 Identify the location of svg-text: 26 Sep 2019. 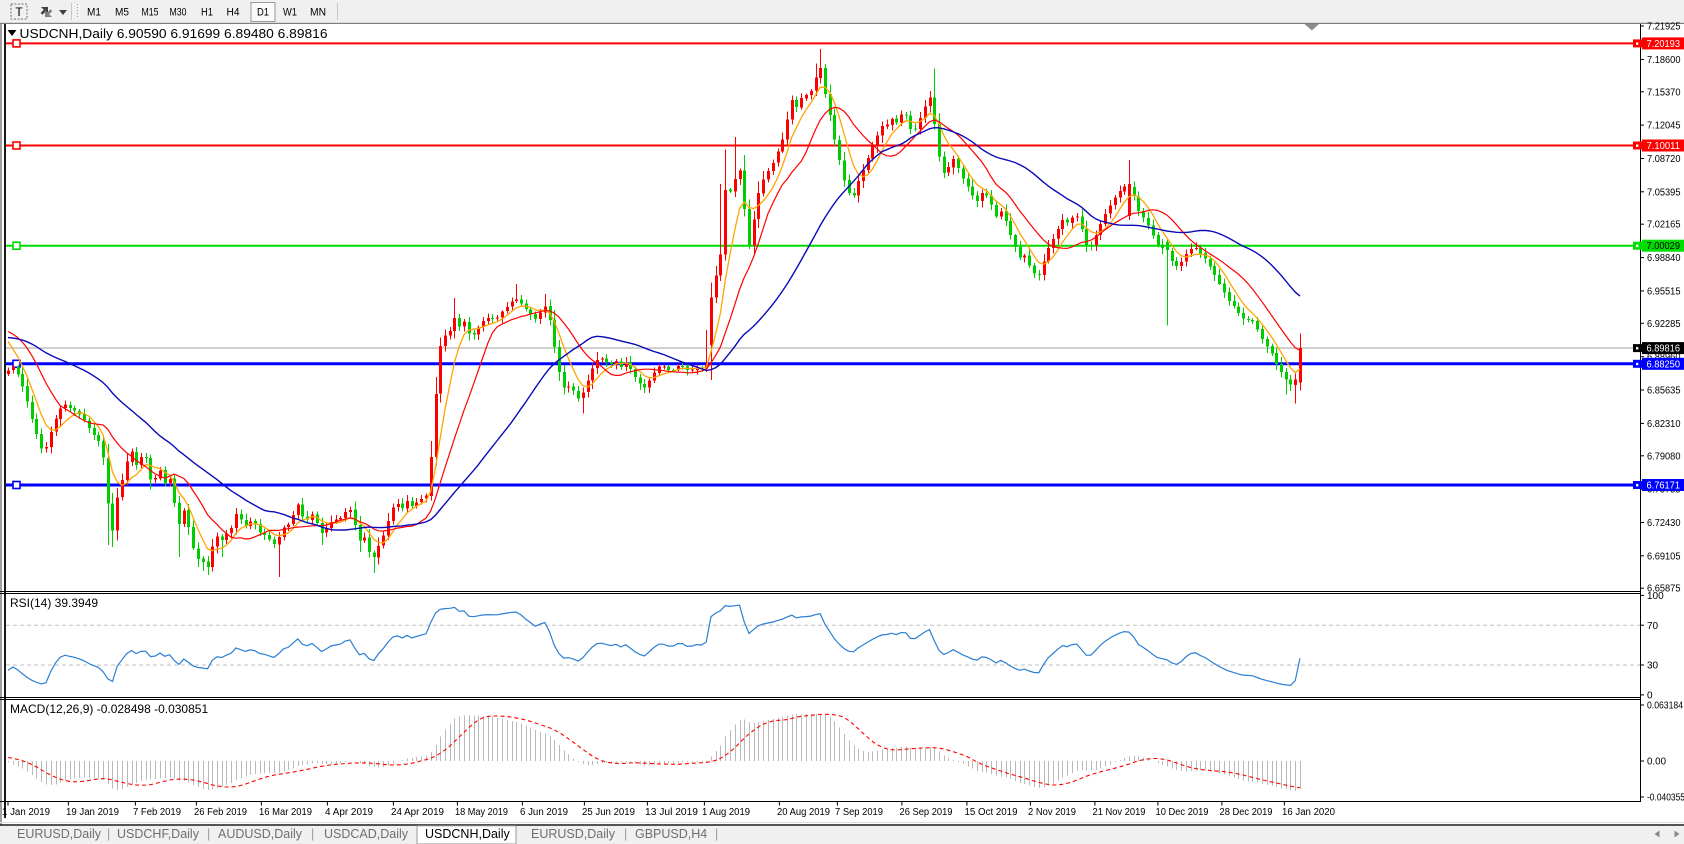
(926, 812).